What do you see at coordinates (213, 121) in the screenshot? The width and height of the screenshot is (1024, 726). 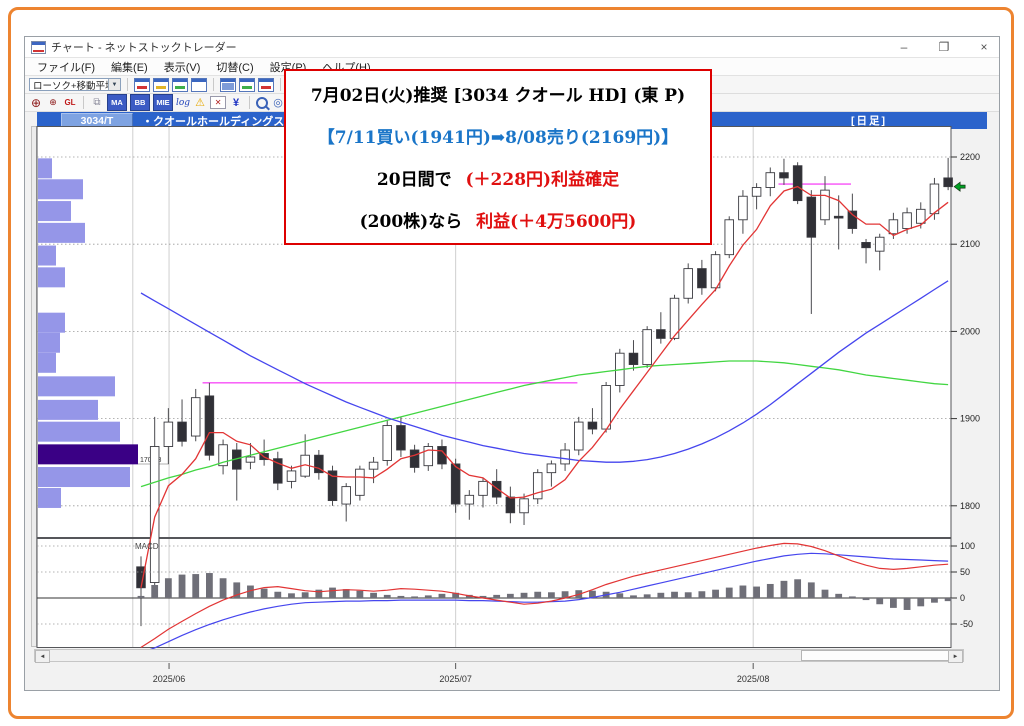 I see `stock-name: ・クオールホールディングス` at bounding box center [213, 121].